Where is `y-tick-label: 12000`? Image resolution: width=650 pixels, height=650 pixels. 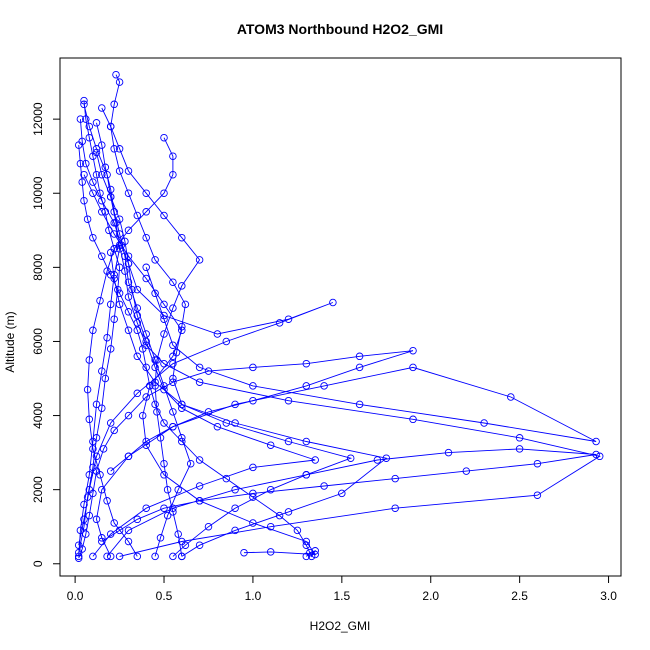 y-tick-label: 12000 is located at coordinates (38, 119).